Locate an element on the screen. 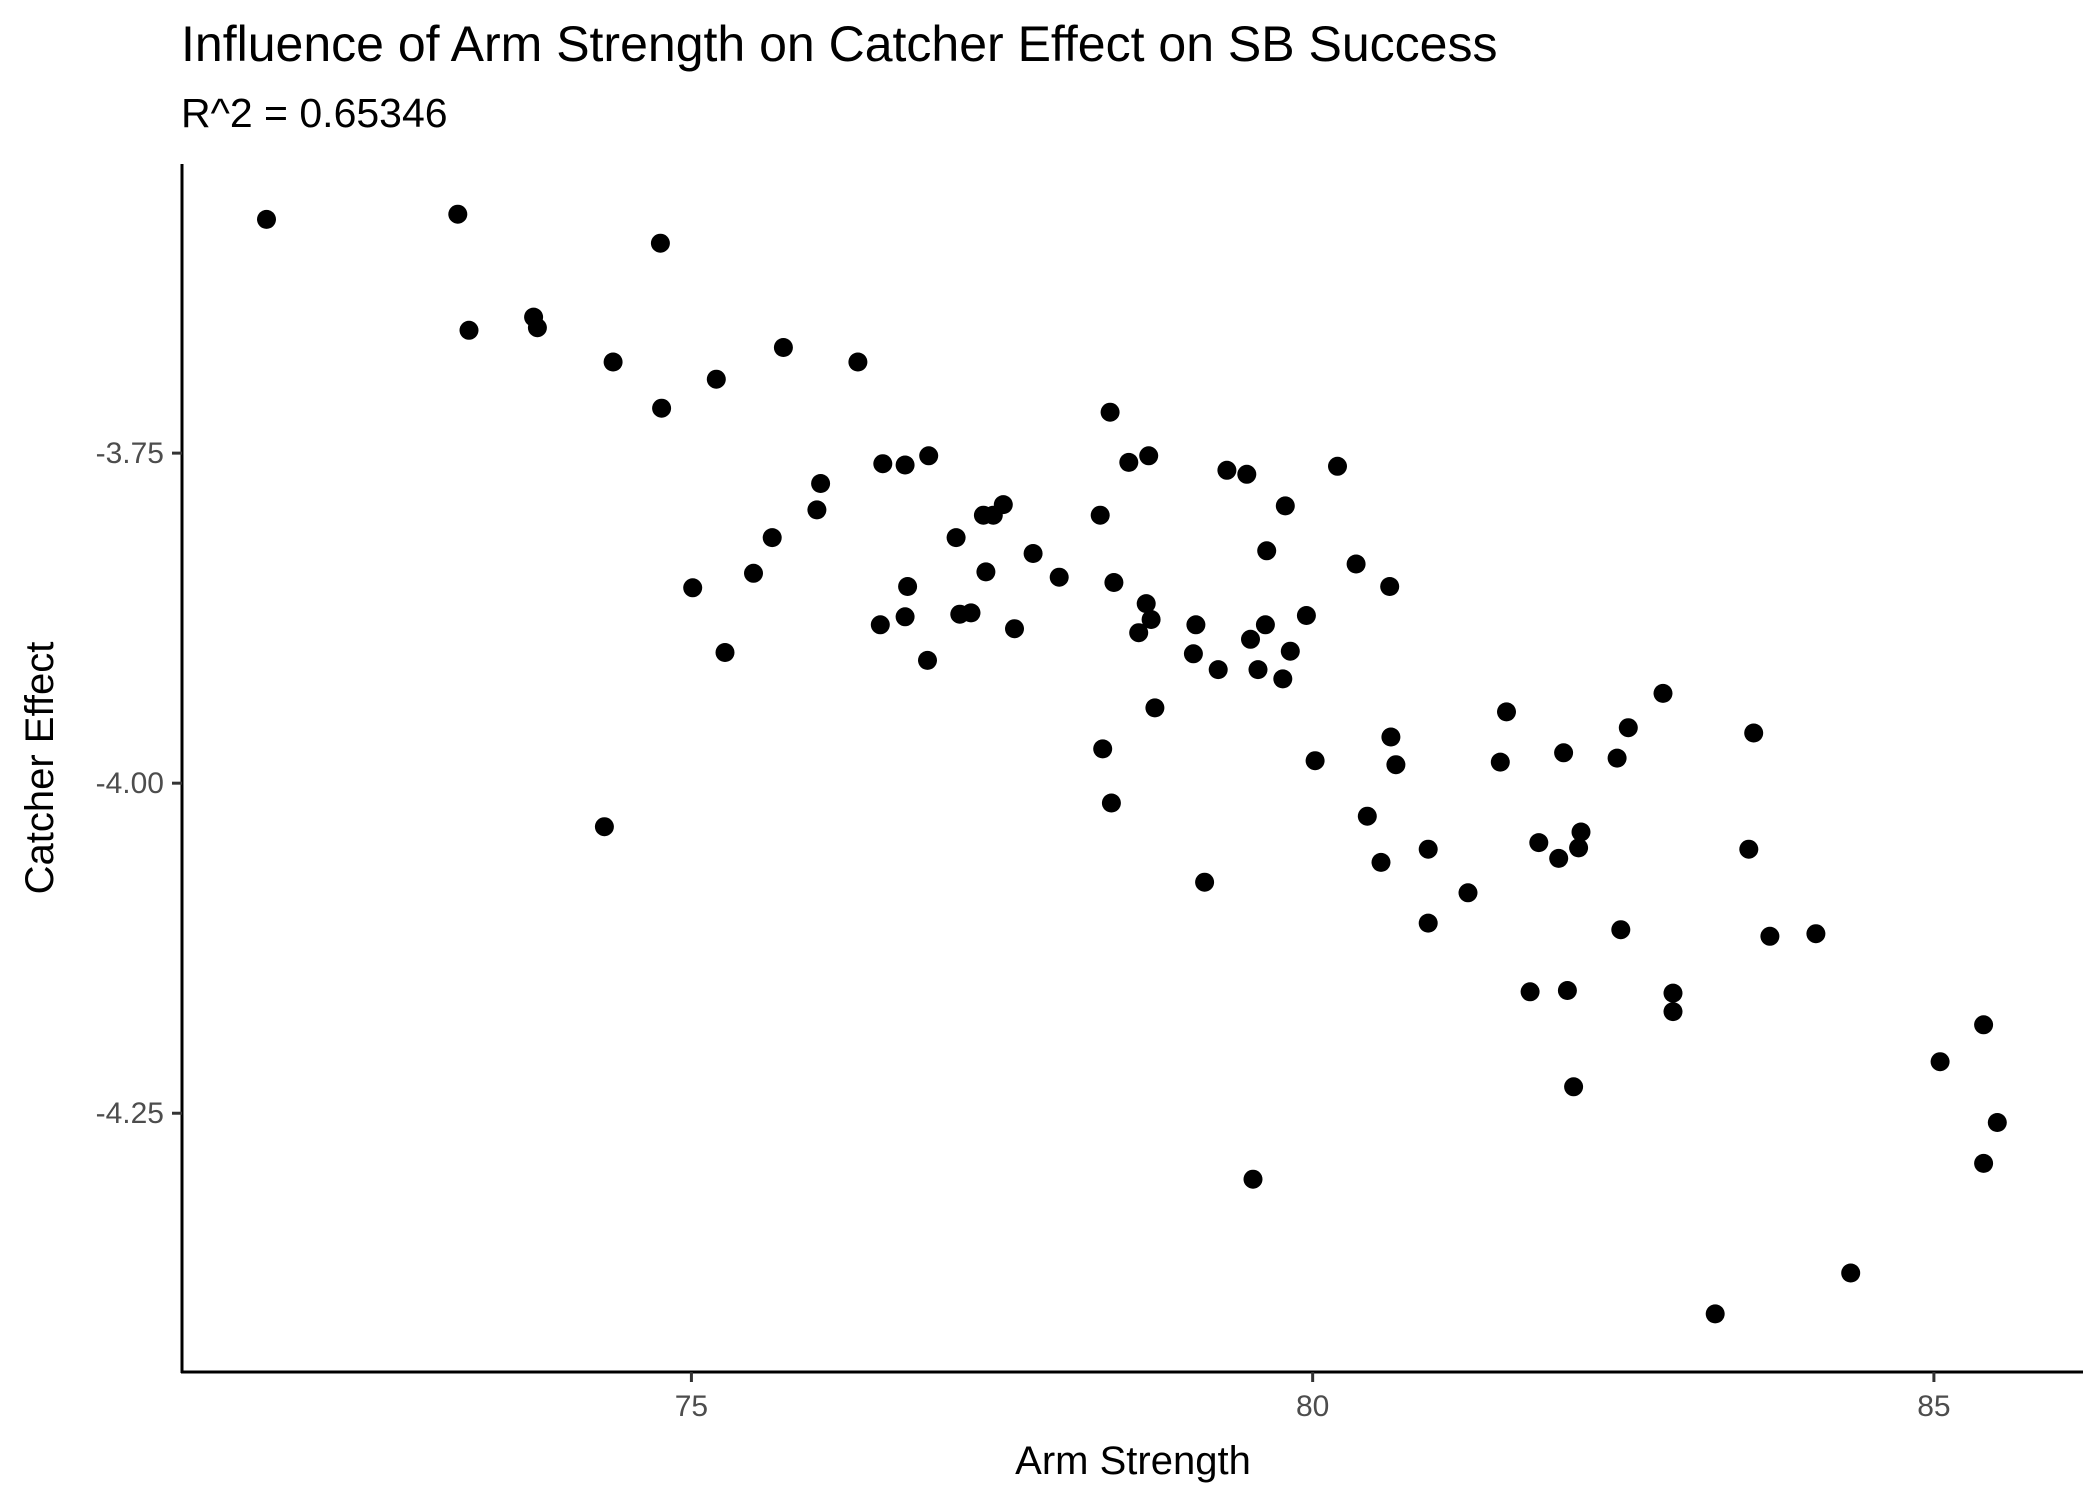 Image resolution: width=2100 pixels, height=1500 pixels. x-axis-ticks: 75 80 85 is located at coordinates (1313, 1397).